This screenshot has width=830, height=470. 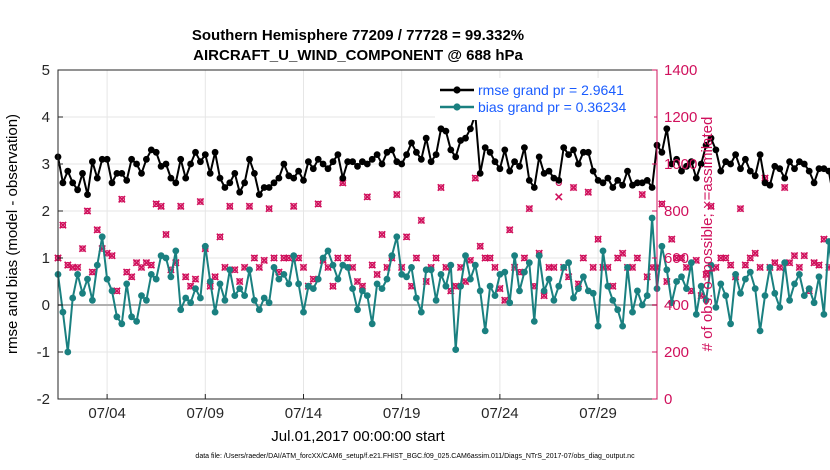 What do you see at coordinates (402, 413) in the screenshot?
I see `x-tick-label: 07/19` at bounding box center [402, 413].